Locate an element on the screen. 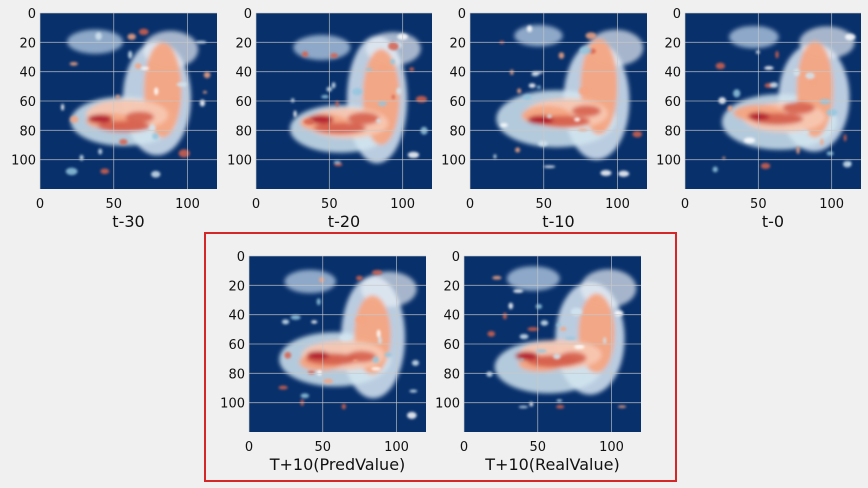 The height and width of the screenshot is (488, 868). heatmap-panel-2: 0 50 100 0 20 40 60 80 100 t-20 is located at coordinates (329, 119).